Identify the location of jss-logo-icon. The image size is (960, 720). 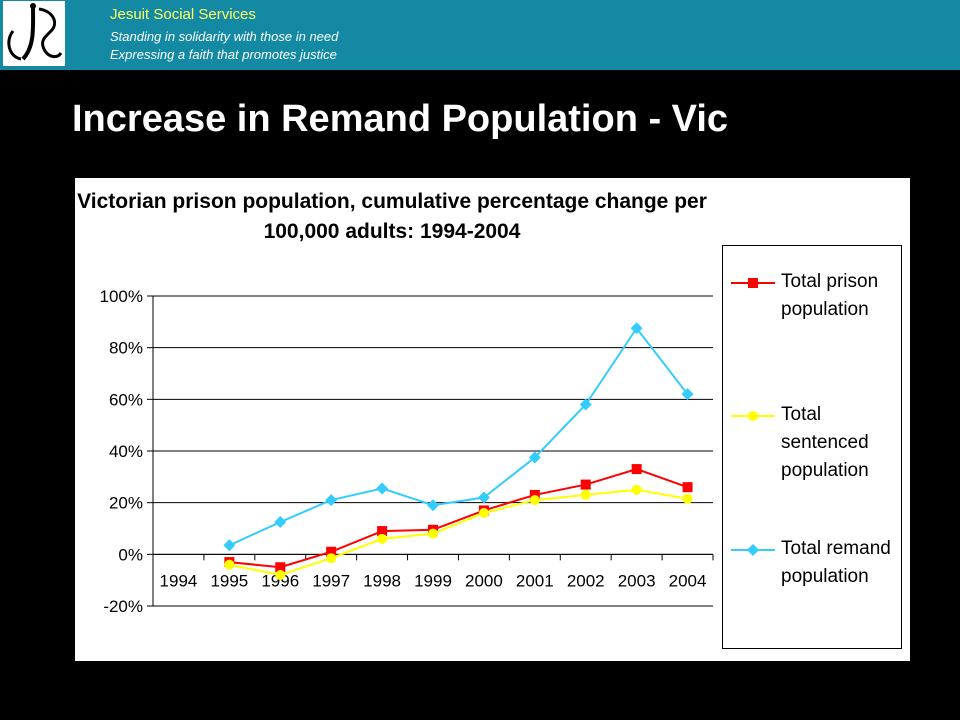
(35, 32).